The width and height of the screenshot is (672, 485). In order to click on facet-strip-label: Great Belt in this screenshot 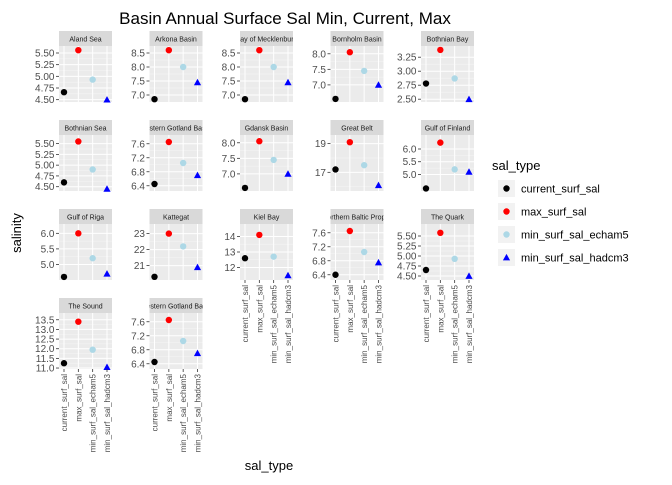, I will do `click(357, 129)`.